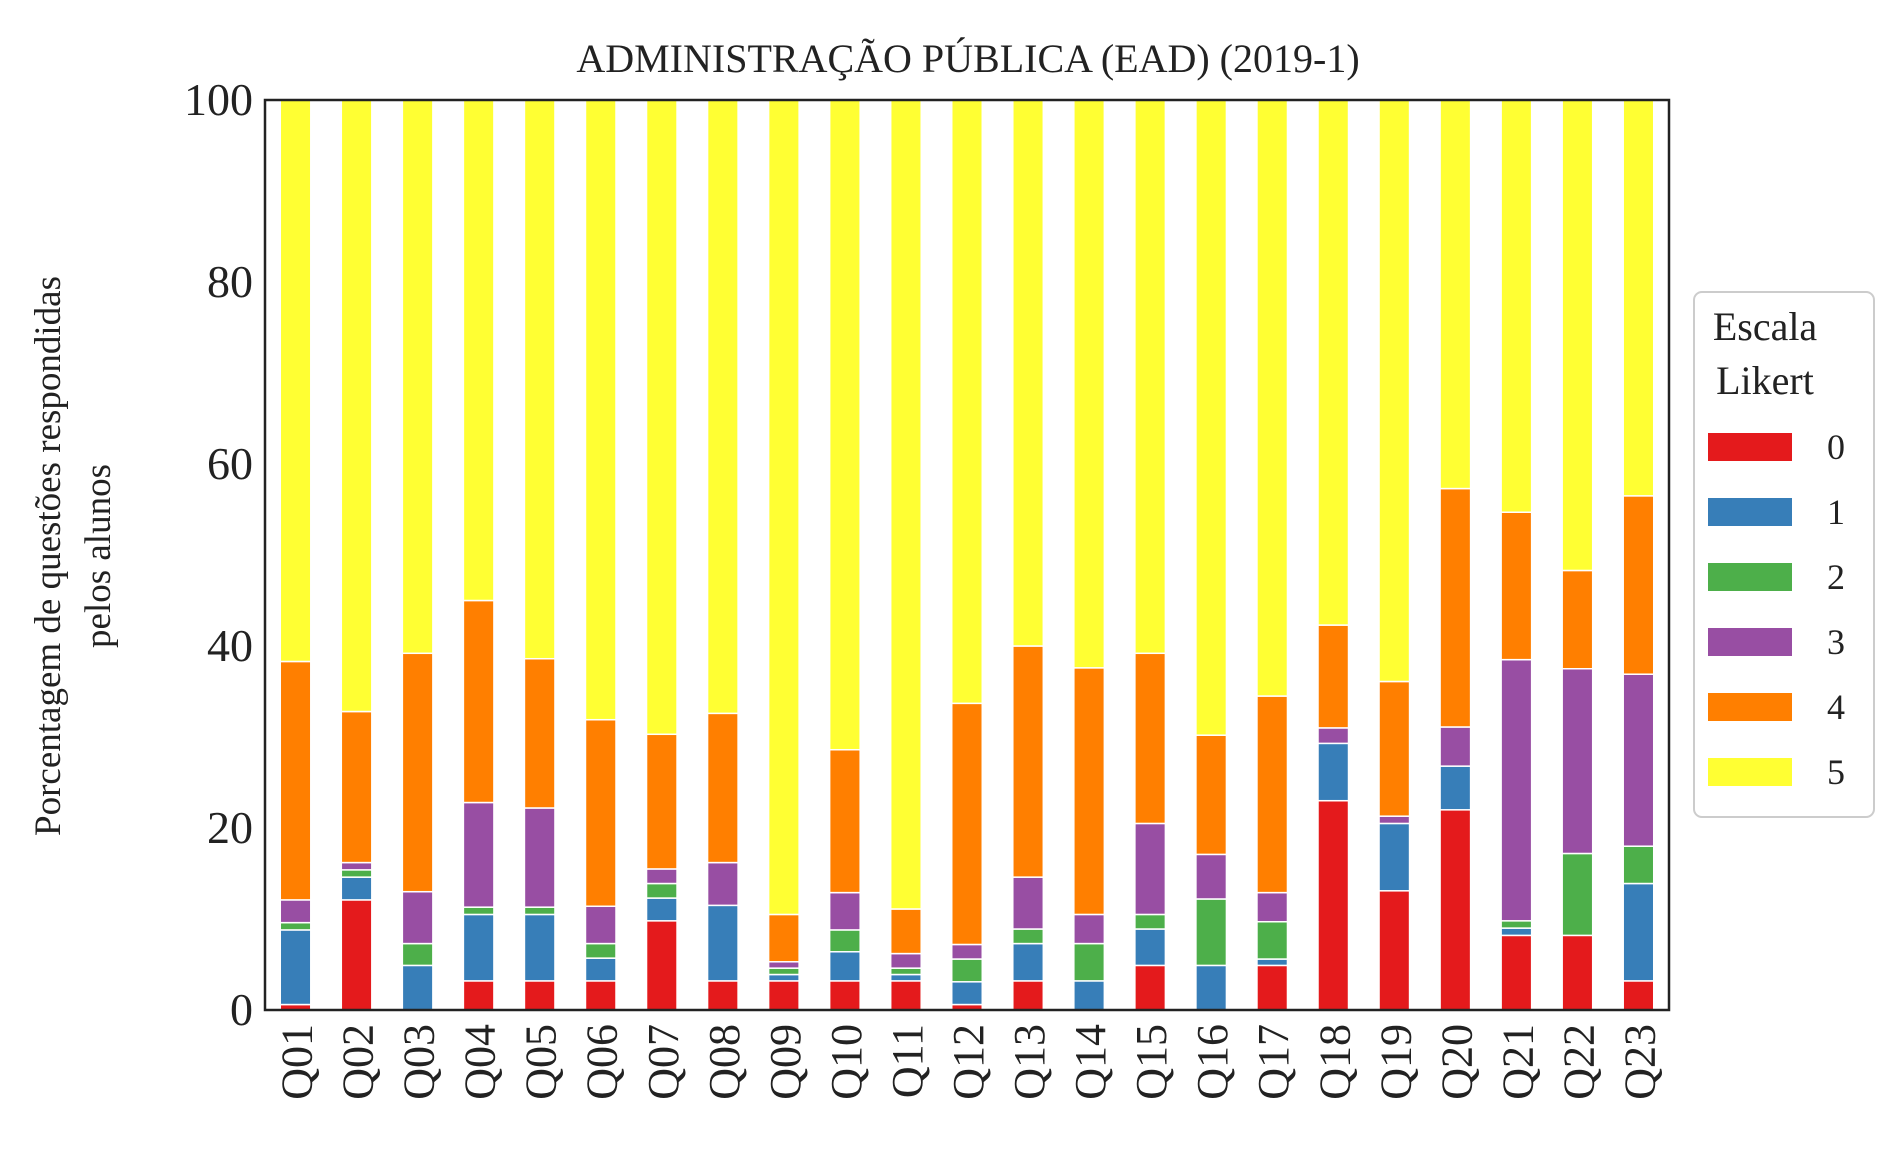 This screenshot has height=1170, width=1891. Describe the element at coordinates (241, 1009) in the screenshot. I see `y-tick-label: 0` at that location.